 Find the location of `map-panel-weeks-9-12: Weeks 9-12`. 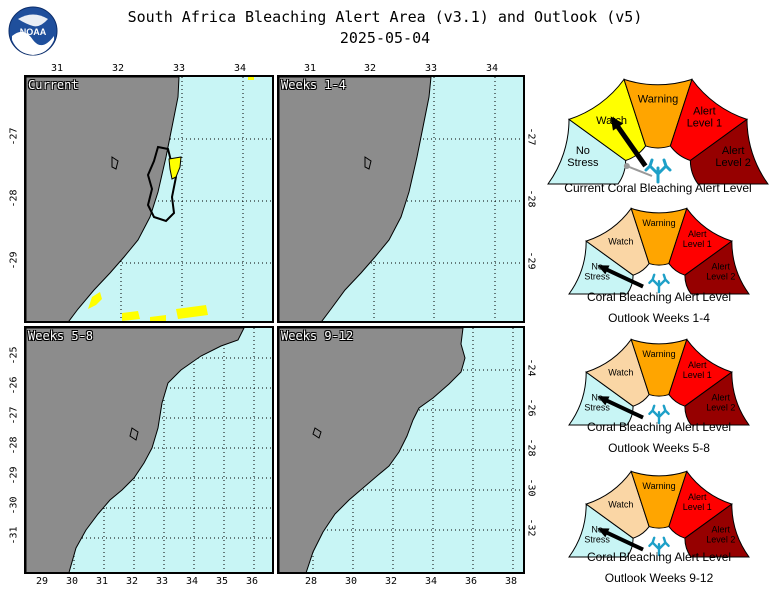

map-panel-weeks-9-12: Weeks 9-12 is located at coordinates (401, 450).